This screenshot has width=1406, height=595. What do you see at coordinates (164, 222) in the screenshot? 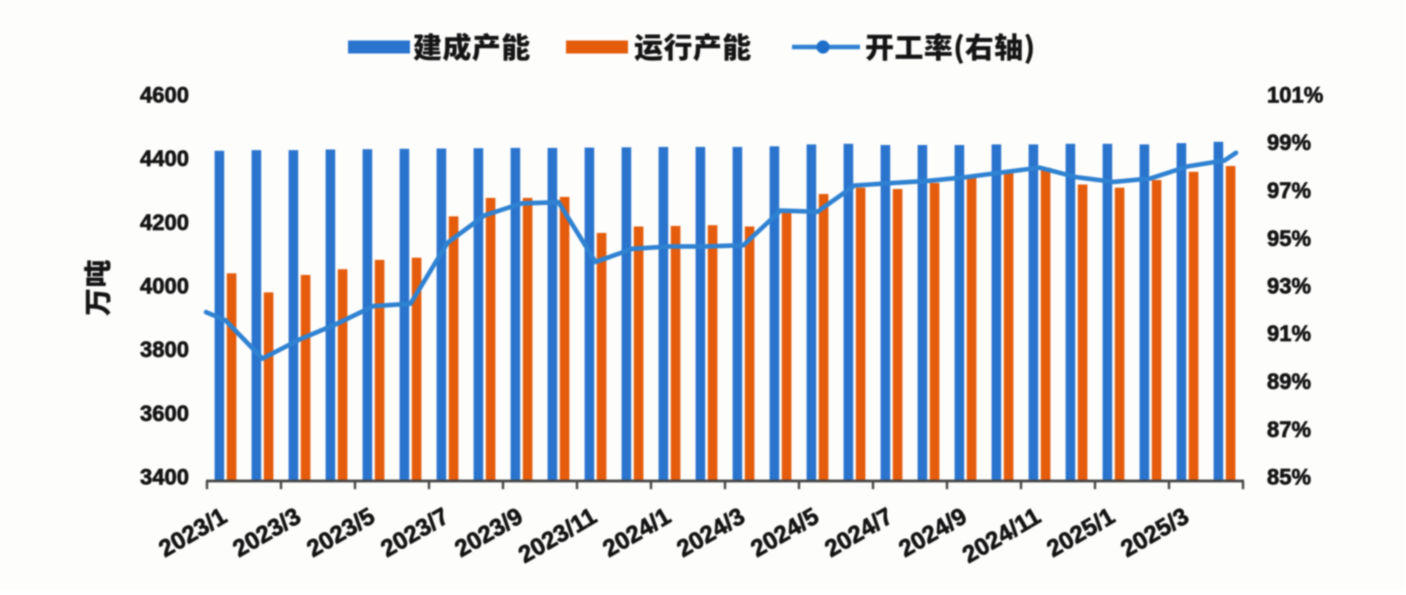
I see `svg-text: 4200` at bounding box center [164, 222].